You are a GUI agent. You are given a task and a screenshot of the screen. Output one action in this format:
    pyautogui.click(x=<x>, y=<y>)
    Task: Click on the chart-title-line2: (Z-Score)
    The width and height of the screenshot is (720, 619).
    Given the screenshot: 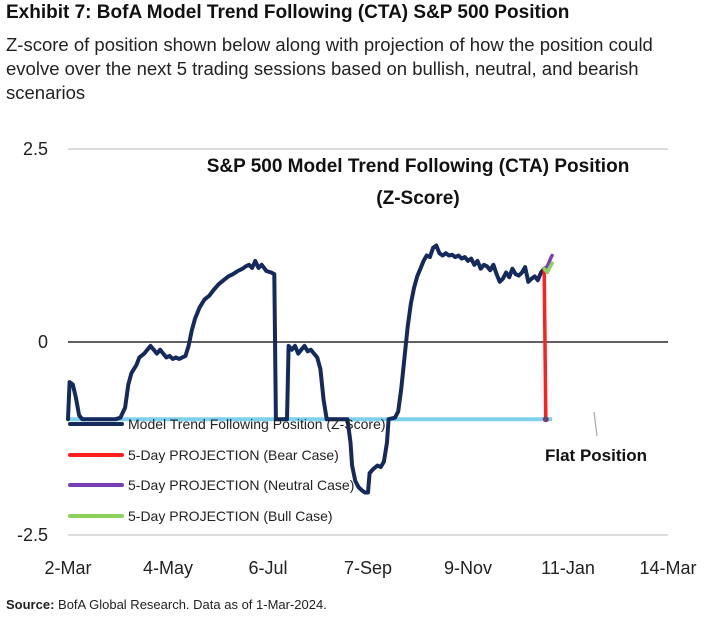 What is the action you would take?
    pyautogui.click(x=417, y=198)
    